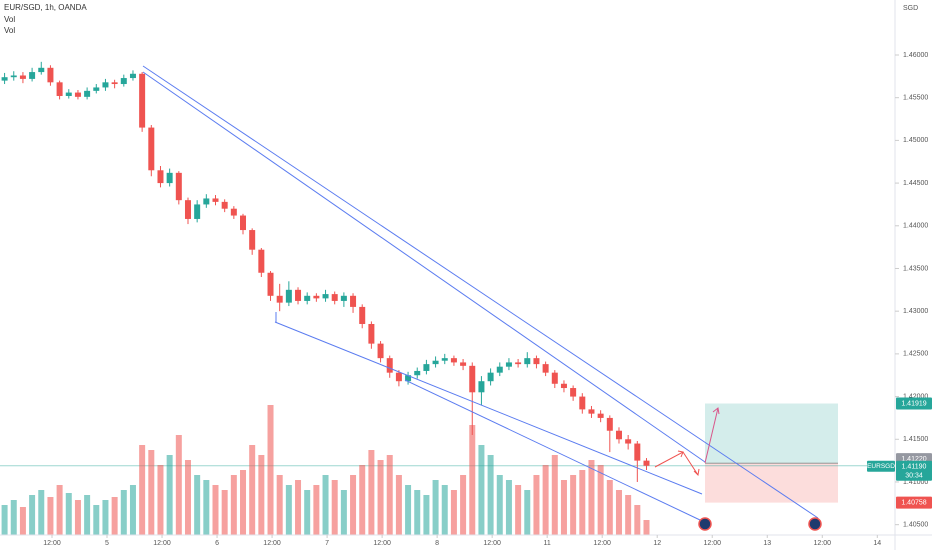 The image size is (932, 550). I want to click on event-icon, so click(815, 524).